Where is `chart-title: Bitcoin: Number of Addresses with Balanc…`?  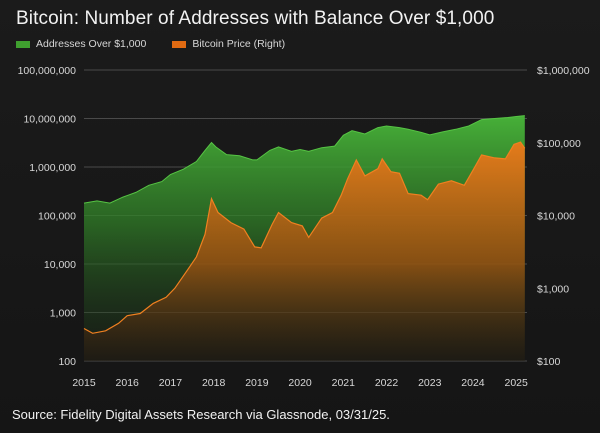
chart-title: Bitcoin: Number of Addresses with Balanc… is located at coordinates (255, 18).